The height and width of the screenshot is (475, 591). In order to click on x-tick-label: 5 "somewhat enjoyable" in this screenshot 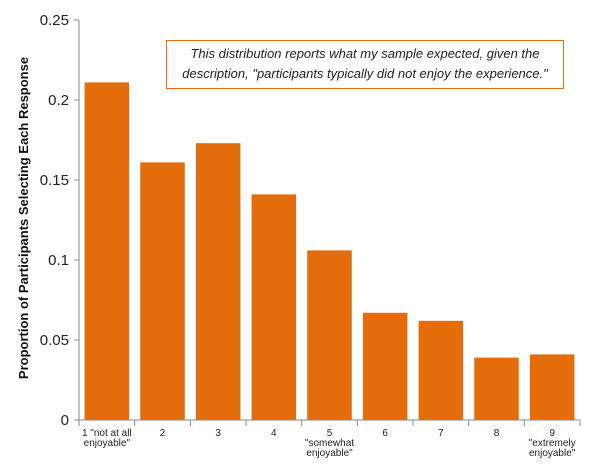, I will do `click(329, 443)`.